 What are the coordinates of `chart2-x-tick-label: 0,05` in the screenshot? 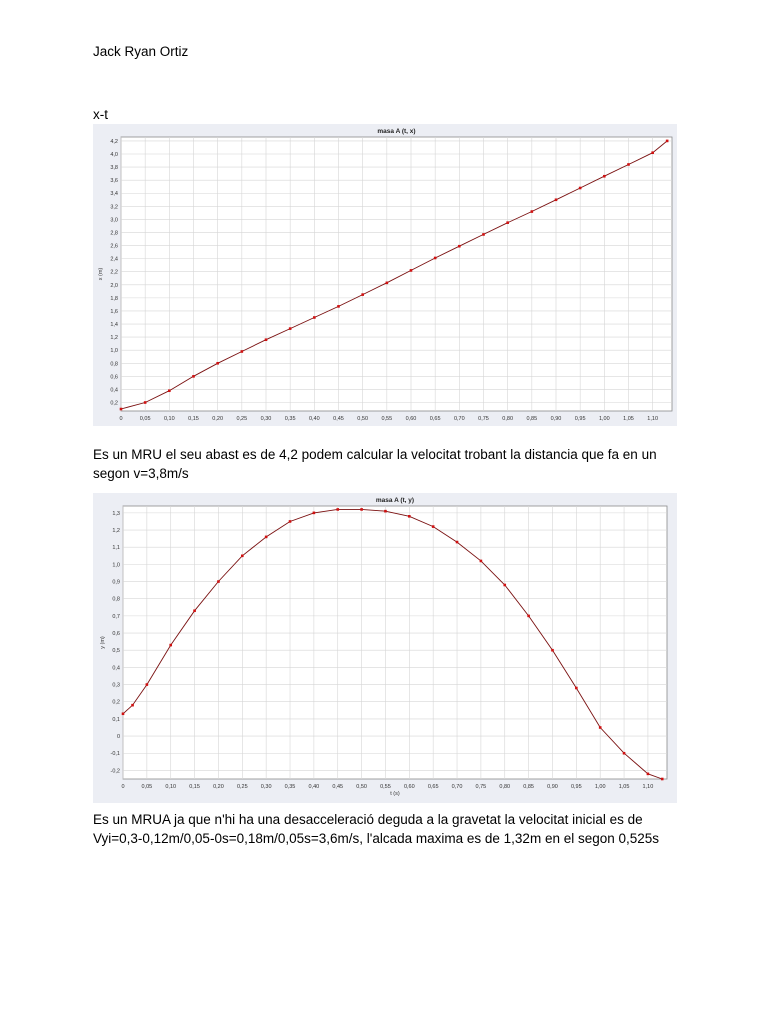 It's located at (147, 787).